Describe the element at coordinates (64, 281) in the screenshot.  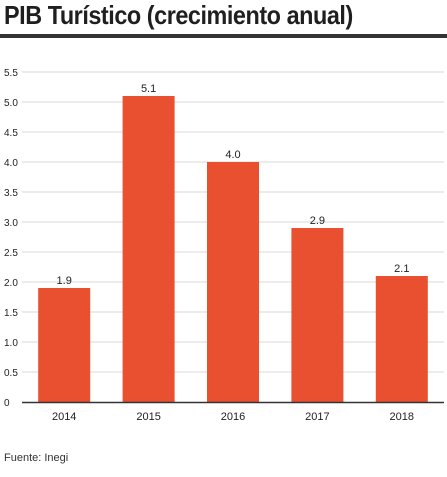
I see `bar-value-label: 1.9` at that location.